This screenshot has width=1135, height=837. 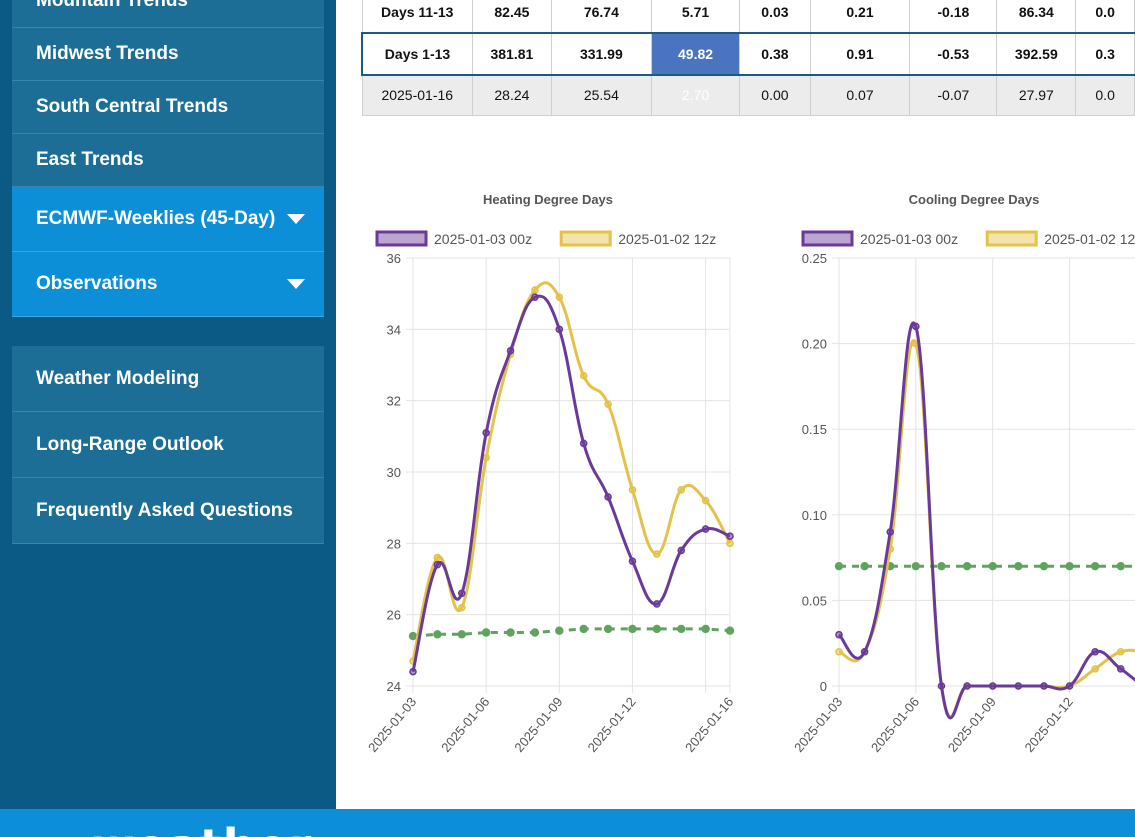 I want to click on sidebar-link-long-range-outlook: Long-Range Outlook, so click(x=168, y=445).